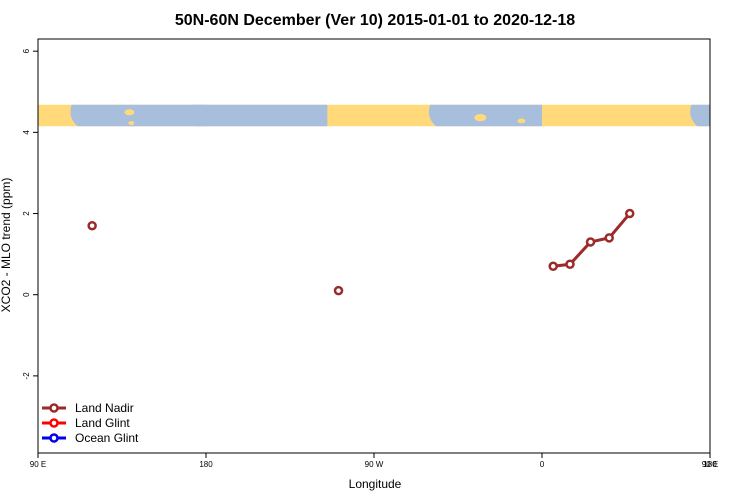 The width and height of the screenshot is (750, 500). I want to click on y-tick-label: 0, so click(26, 294).